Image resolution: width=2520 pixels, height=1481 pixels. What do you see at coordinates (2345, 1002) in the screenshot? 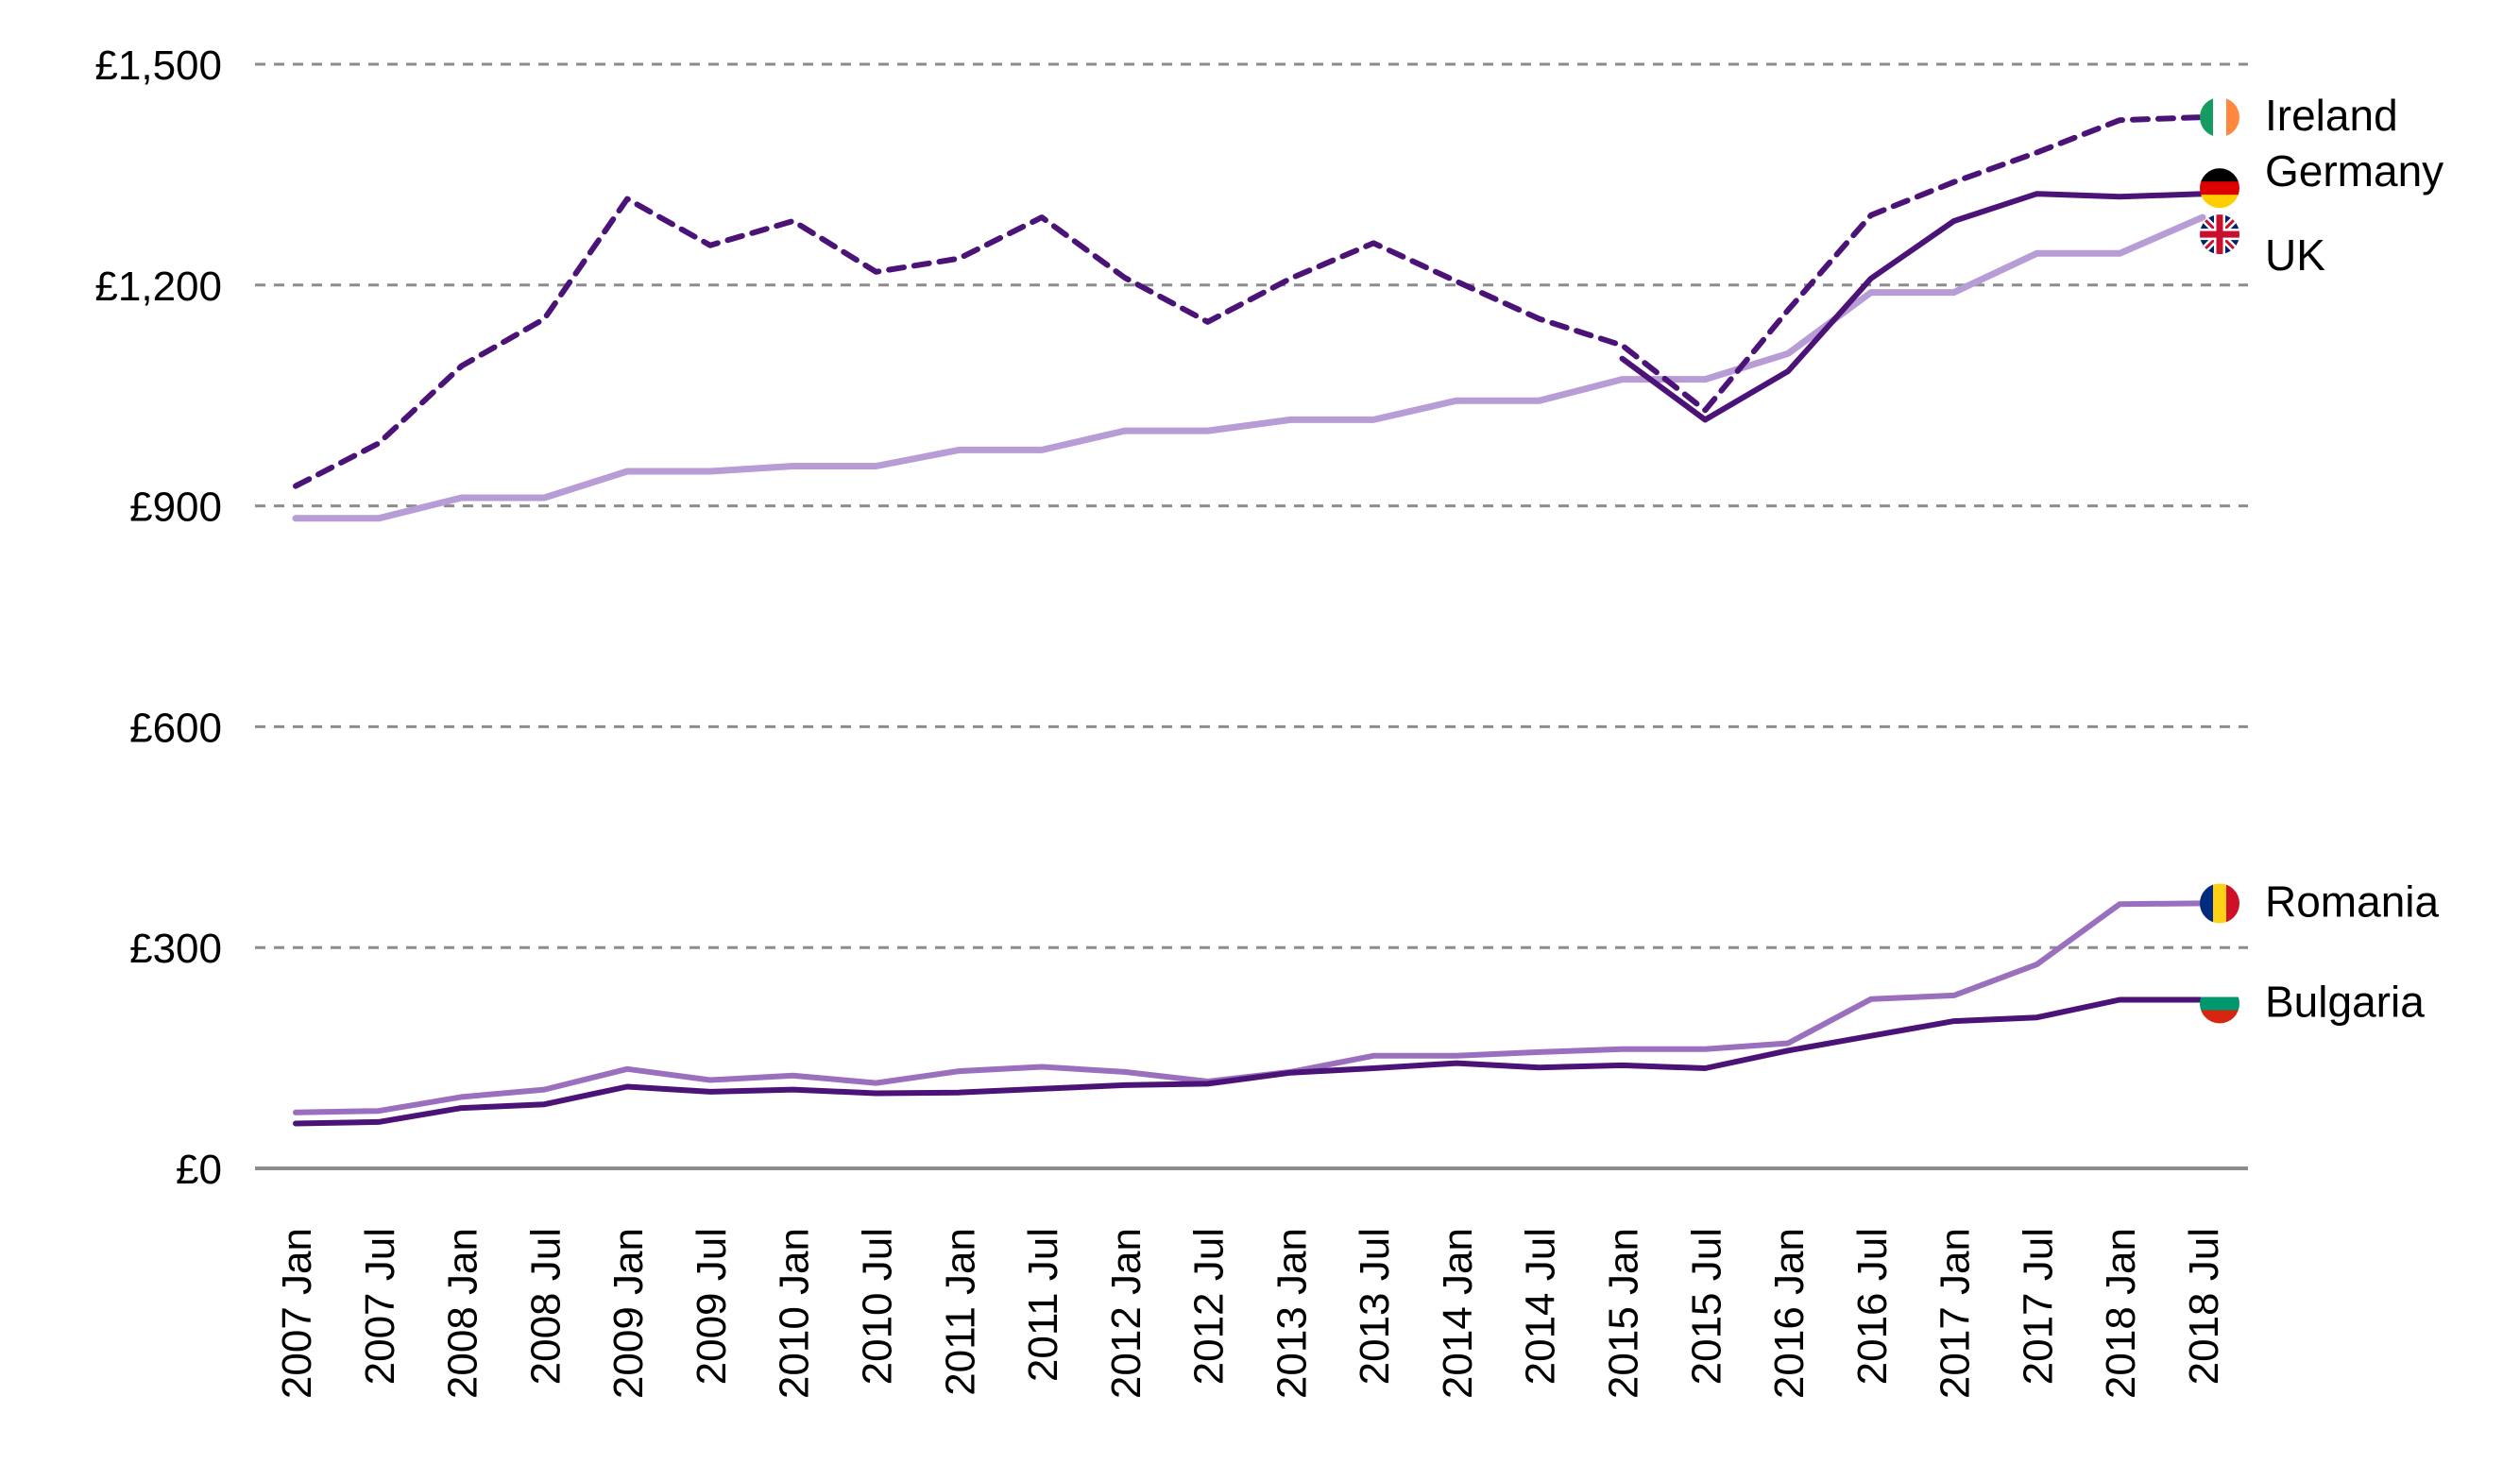
I see `series-label-bulgaria: Bulgaria` at bounding box center [2345, 1002].